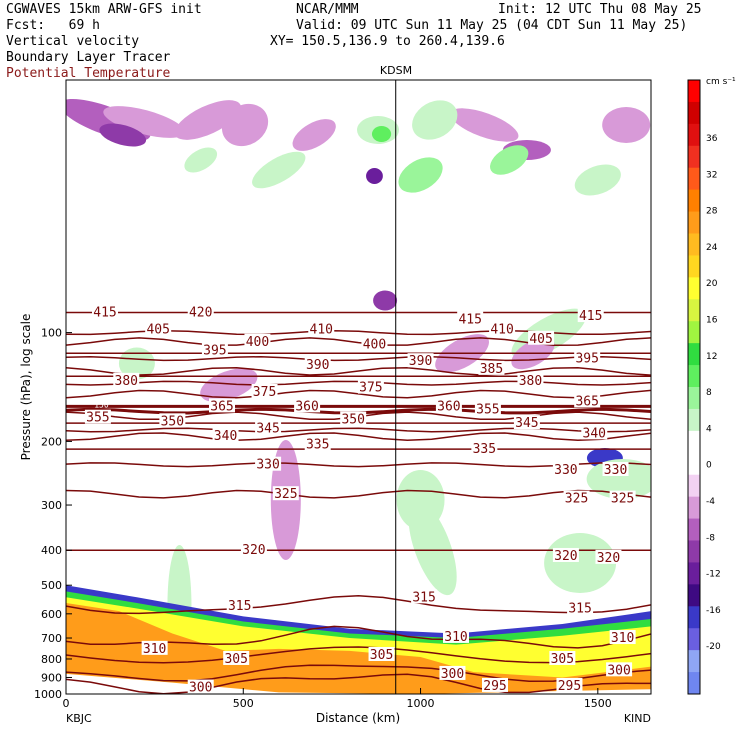 Image resolution: width=740 pixels, height=740 pixels. What do you see at coordinates (615, 470) in the screenshot?
I see `theta-label: 330` at bounding box center [615, 470].